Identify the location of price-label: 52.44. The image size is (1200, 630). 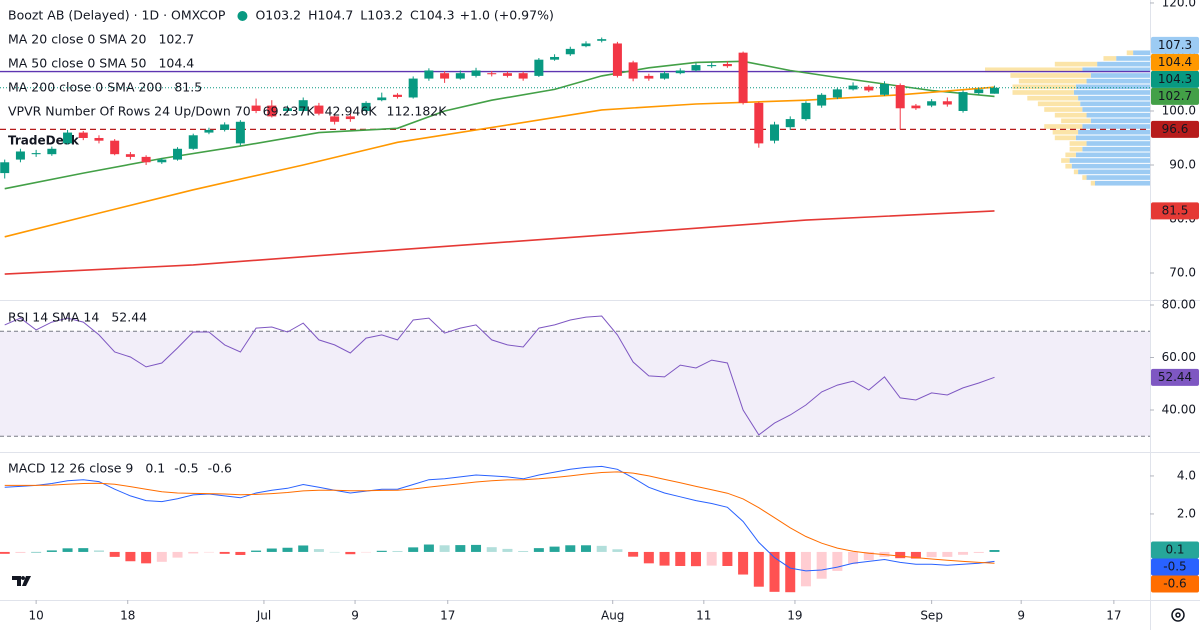
(1175, 377).